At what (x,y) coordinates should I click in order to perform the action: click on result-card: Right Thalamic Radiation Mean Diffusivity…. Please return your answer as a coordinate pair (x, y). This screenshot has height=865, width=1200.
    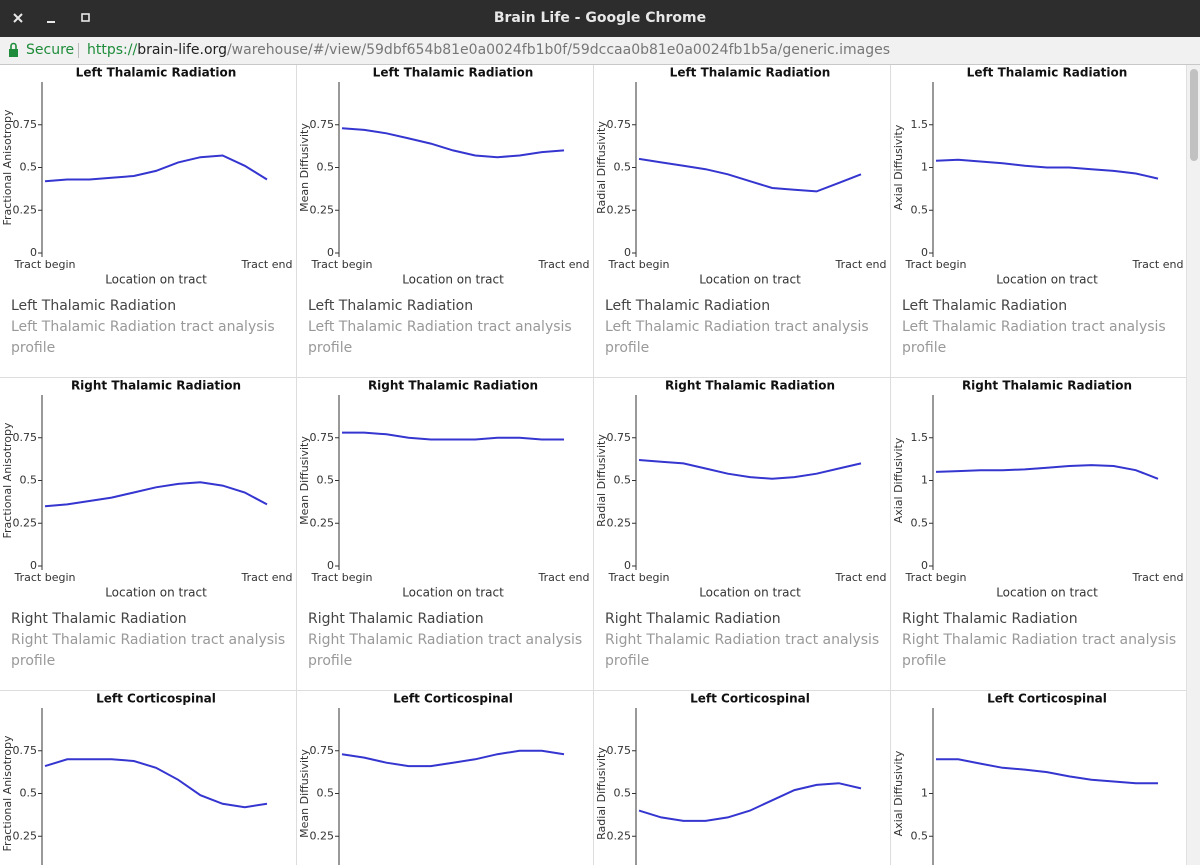
    Looking at the image, I should click on (445, 534).